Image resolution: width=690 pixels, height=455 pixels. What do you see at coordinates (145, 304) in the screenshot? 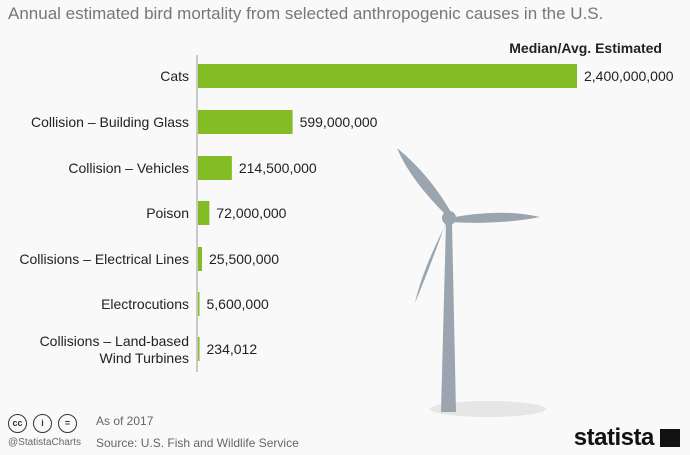
I see `category-label: Electrocutions` at bounding box center [145, 304].